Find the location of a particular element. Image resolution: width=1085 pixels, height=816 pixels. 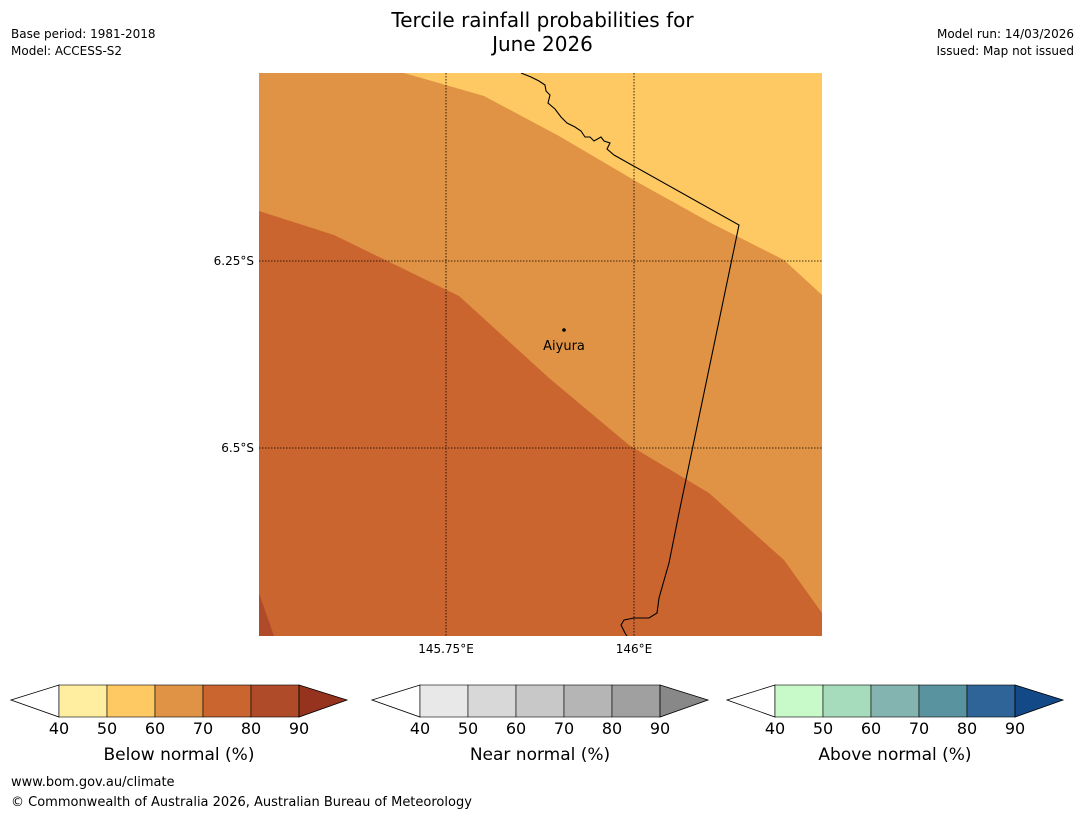

colorbar-above-over is located at coordinates (1039, 701).